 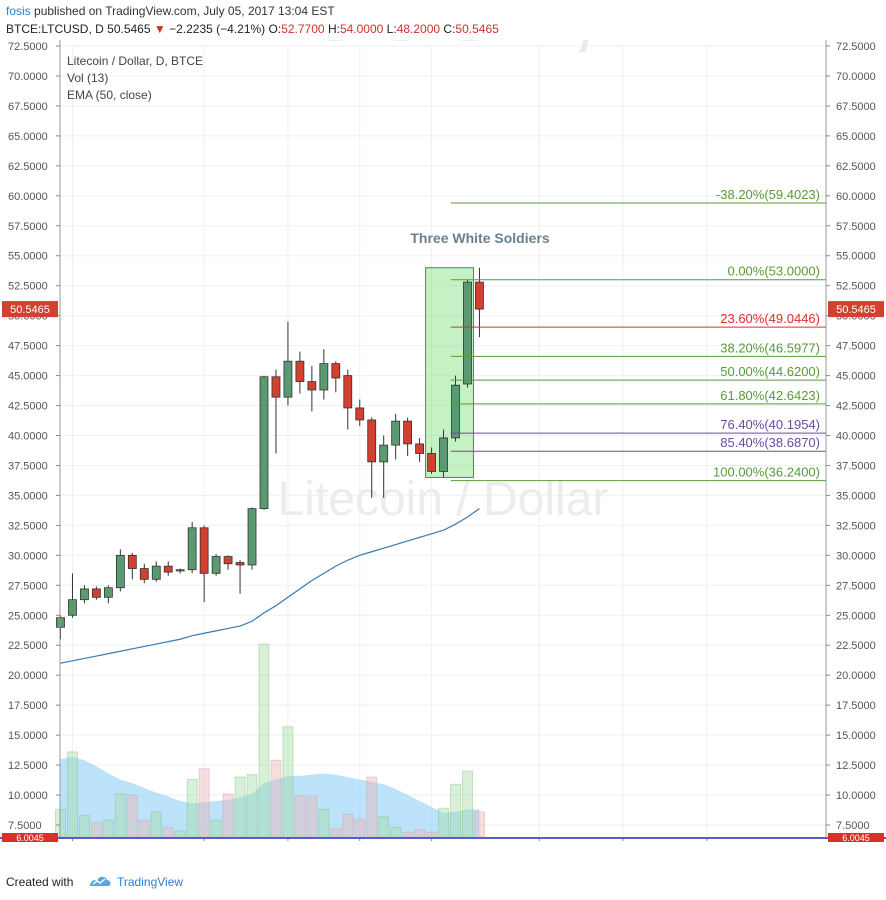 I want to click on price-tick-right: 30.0000, so click(x=856, y=556).